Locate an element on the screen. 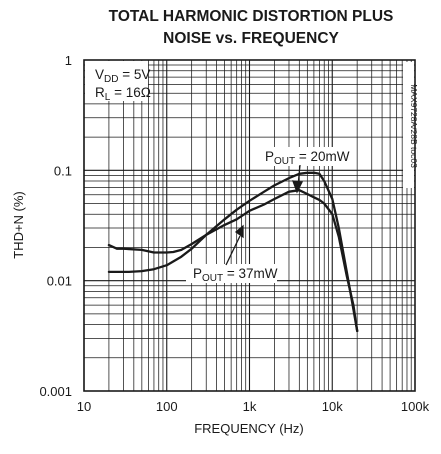 The width and height of the screenshot is (441, 454). y-tick-label: 0.01 is located at coordinates (59, 281).